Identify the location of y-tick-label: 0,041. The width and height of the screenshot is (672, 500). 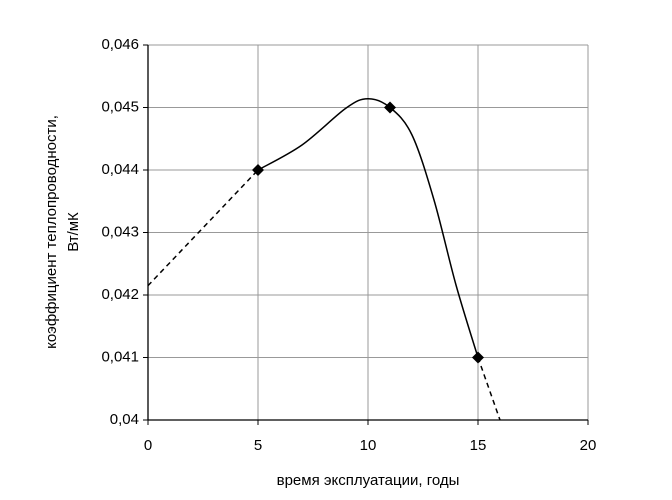
(120, 356).